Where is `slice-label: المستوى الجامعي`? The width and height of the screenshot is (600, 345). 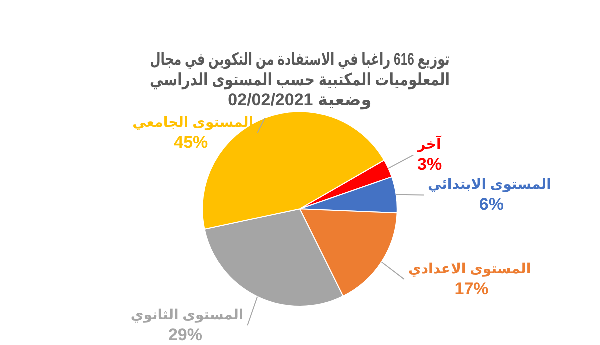 slice-label: المستوى الجامعي is located at coordinates (193, 123).